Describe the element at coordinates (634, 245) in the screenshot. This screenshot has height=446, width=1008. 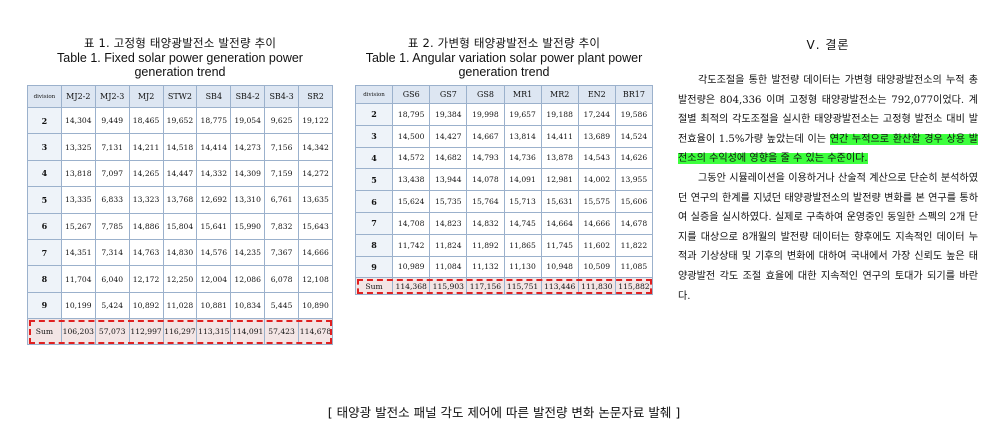
I see `table-cell: 11,822` at that location.